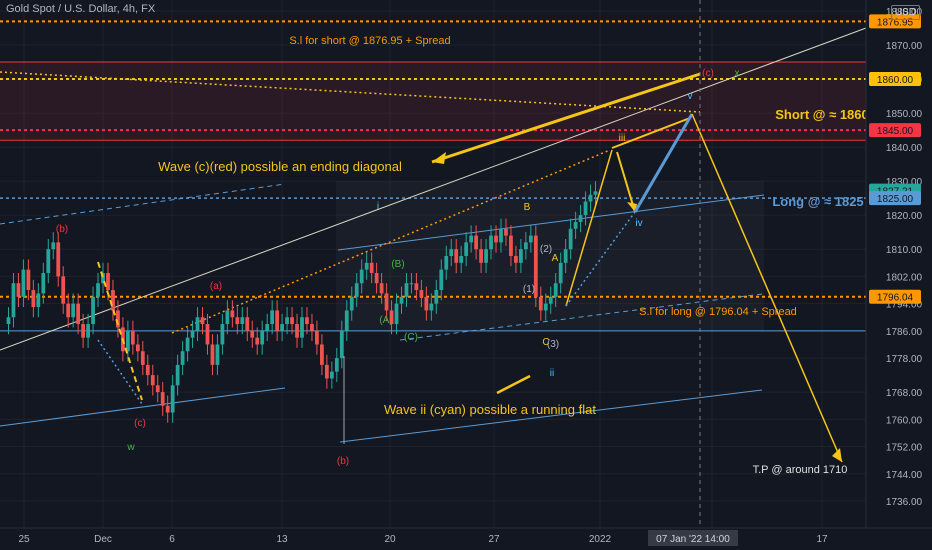  What do you see at coordinates (904, 277) in the screenshot?
I see `y-tick-label: 1802.00` at bounding box center [904, 277].